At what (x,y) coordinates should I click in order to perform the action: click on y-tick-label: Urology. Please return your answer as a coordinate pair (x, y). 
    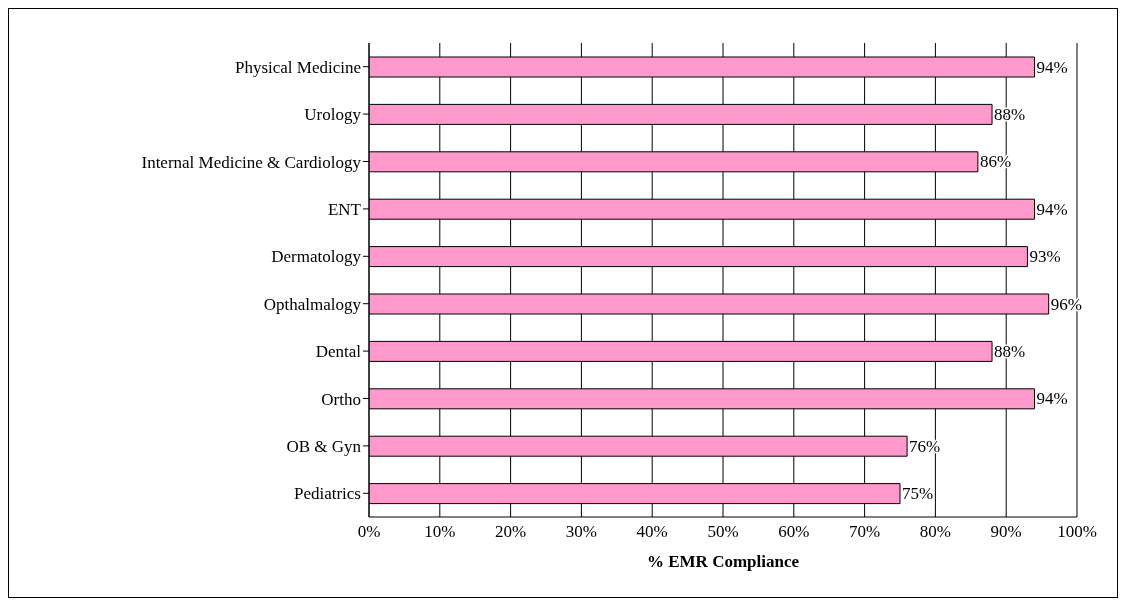
    Looking at the image, I should click on (333, 115).